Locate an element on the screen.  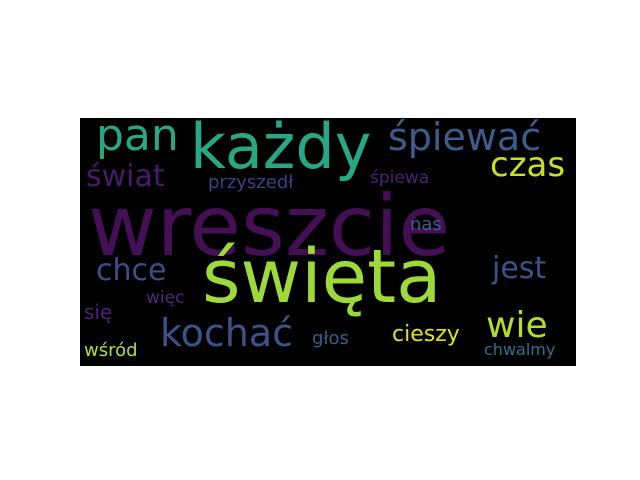
word-spiewac: śpiewać is located at coordinates (465, 138).